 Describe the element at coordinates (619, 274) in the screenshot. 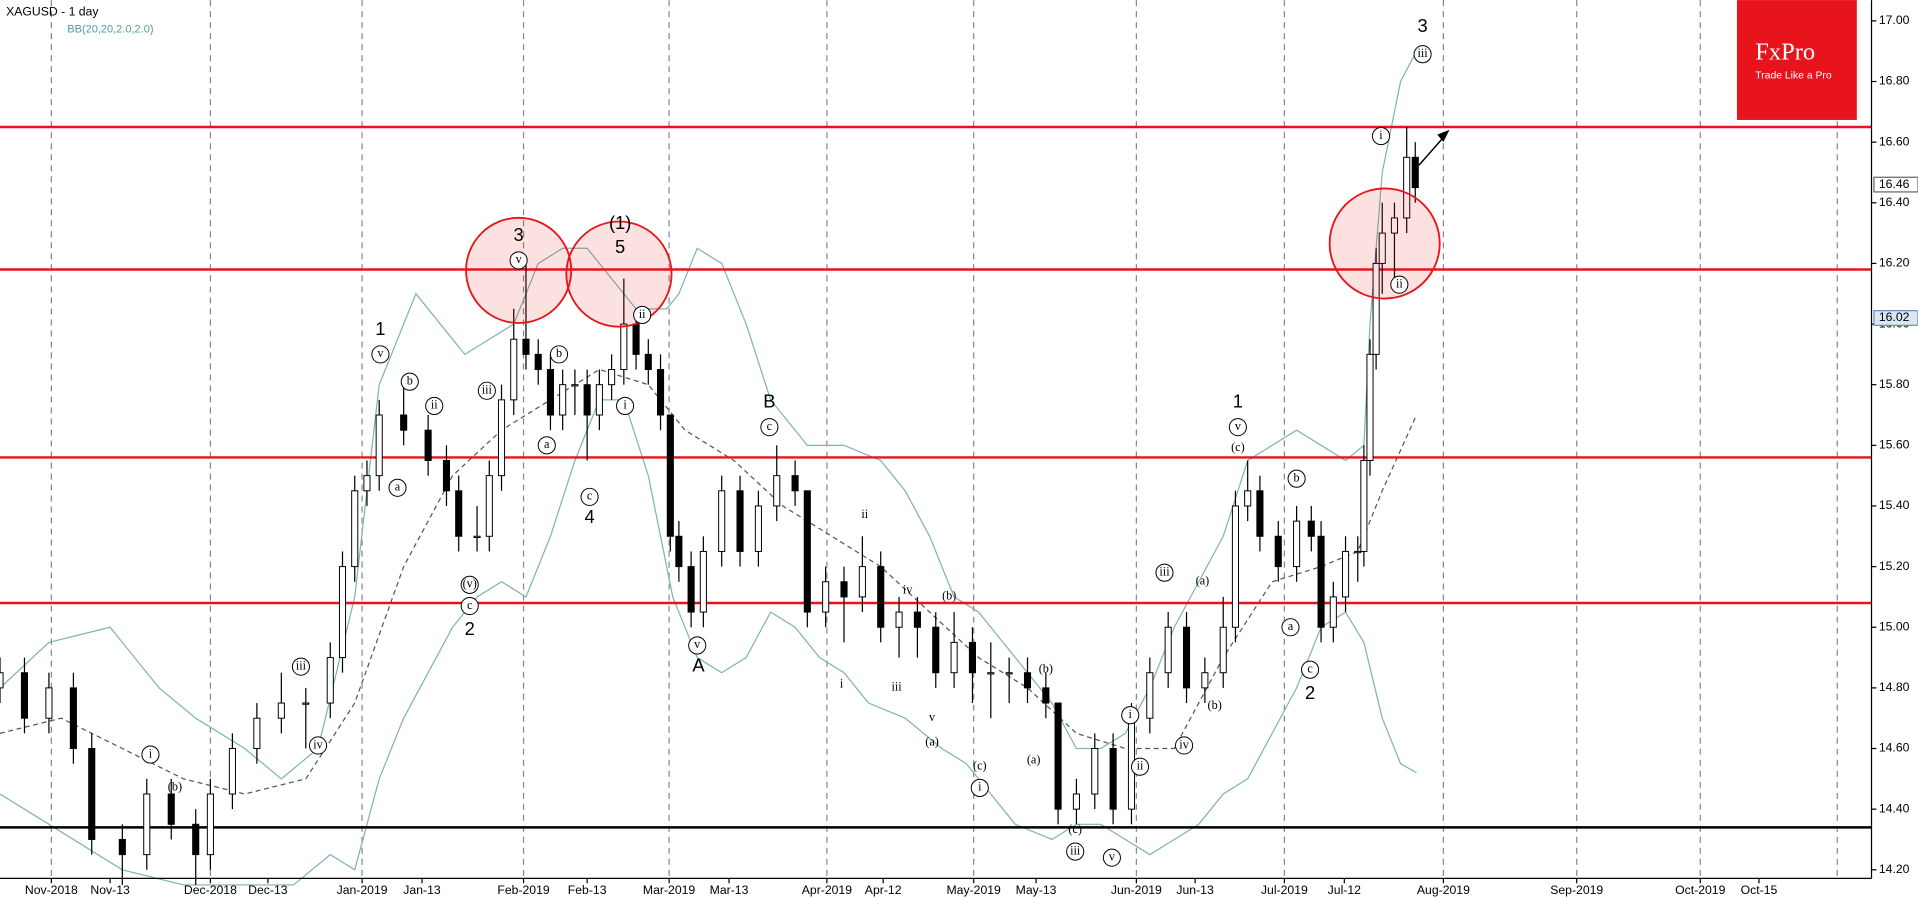

I see `highlight-circle` at that location.